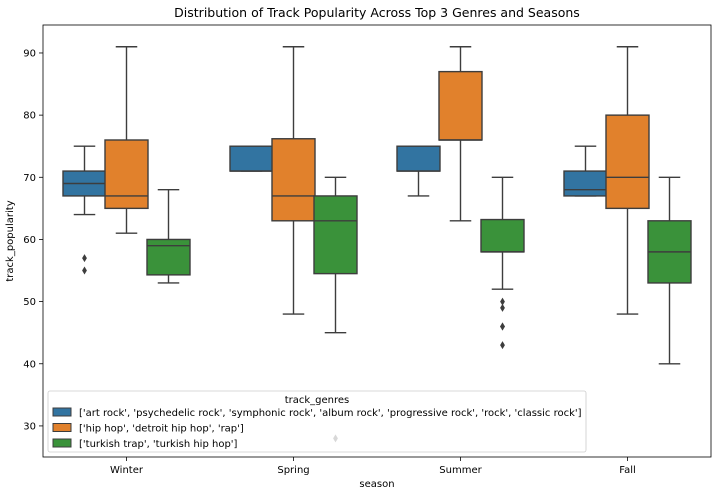  What do you see at coordinates (627, 470) in the screenshot?
I see `x-tick-label: Fall` at bounding box center [627, 470].